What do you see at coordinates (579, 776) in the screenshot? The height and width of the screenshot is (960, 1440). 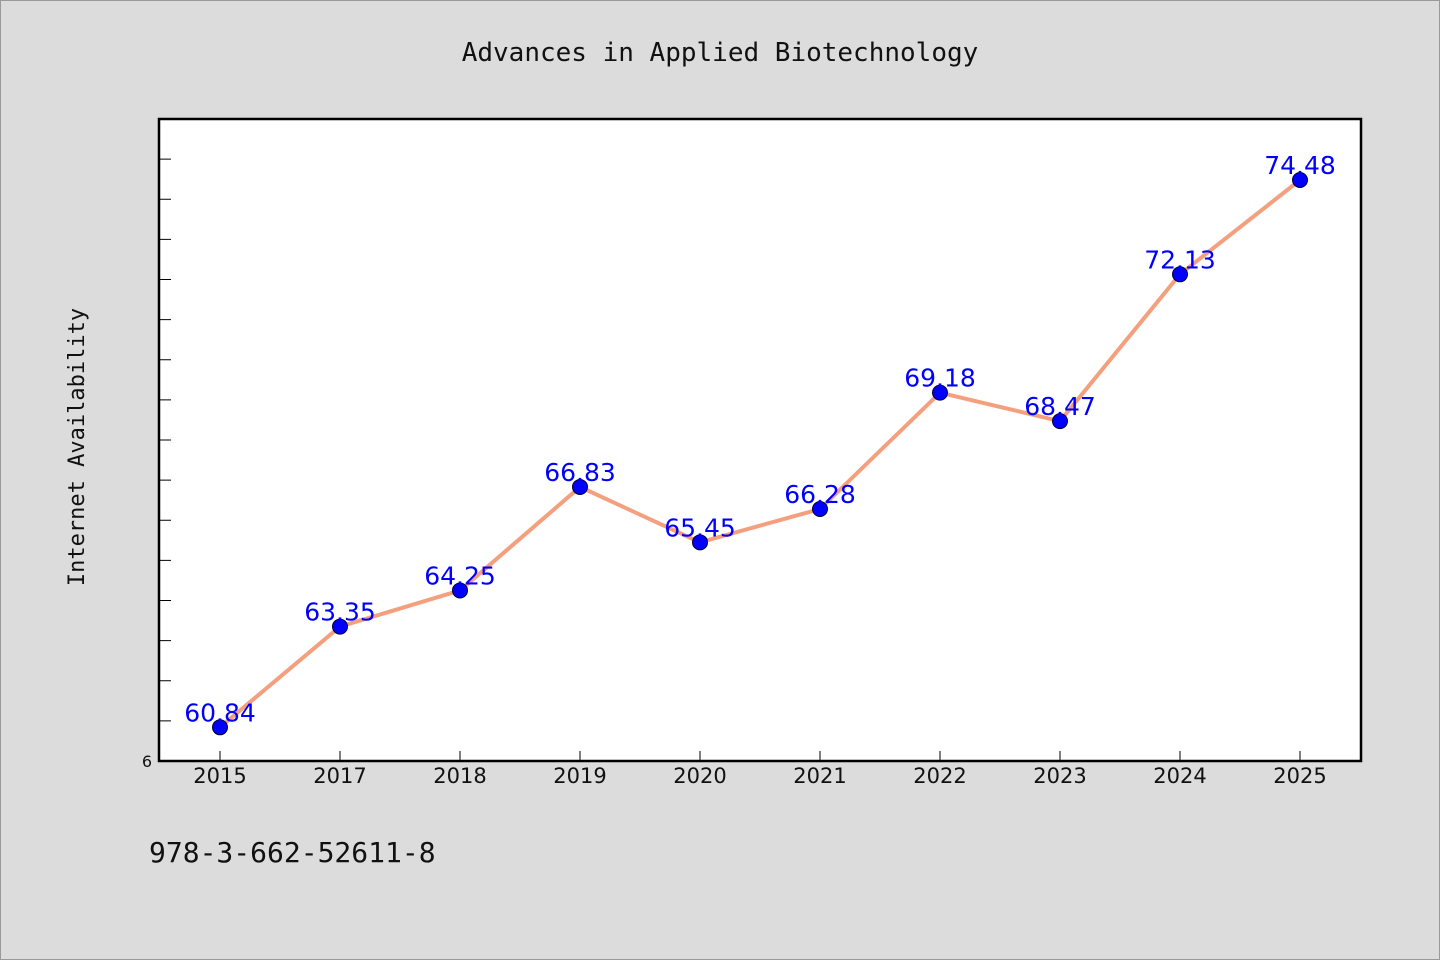 I see `x-tick-label: 2019` at bounding box center [579, 776].